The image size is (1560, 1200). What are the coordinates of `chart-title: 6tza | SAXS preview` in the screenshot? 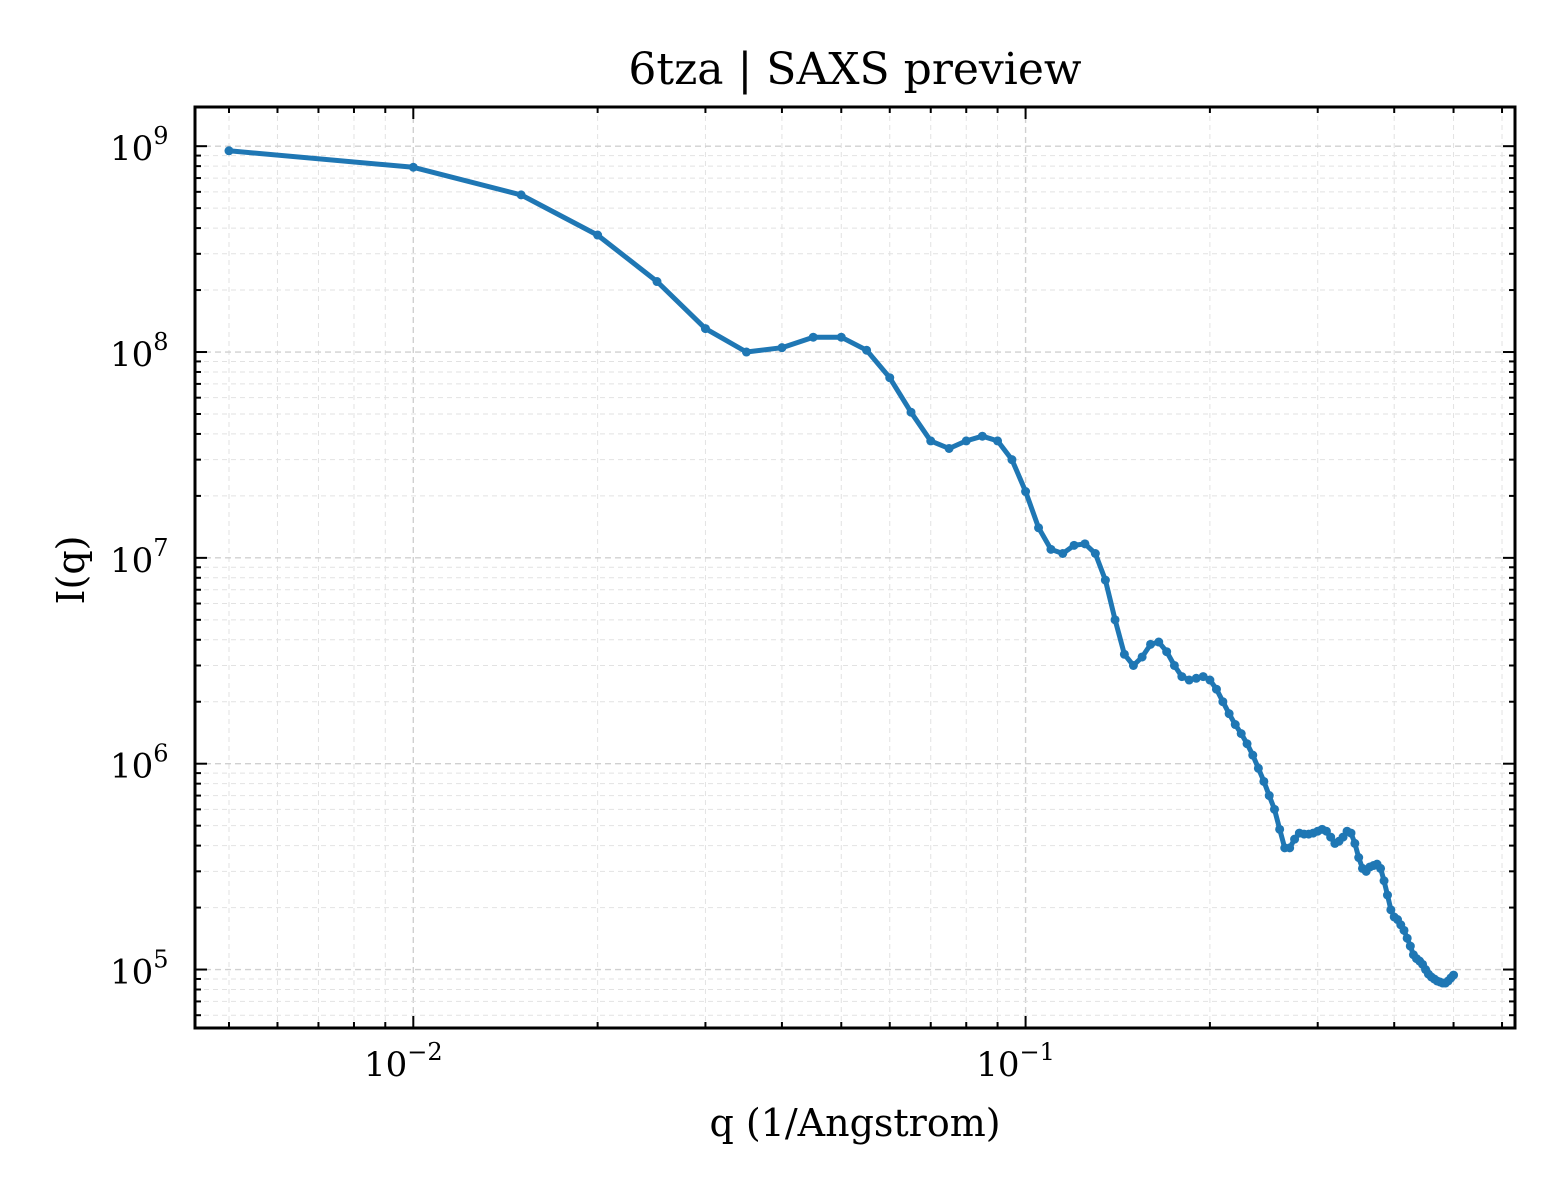 It's located at (854, 69).